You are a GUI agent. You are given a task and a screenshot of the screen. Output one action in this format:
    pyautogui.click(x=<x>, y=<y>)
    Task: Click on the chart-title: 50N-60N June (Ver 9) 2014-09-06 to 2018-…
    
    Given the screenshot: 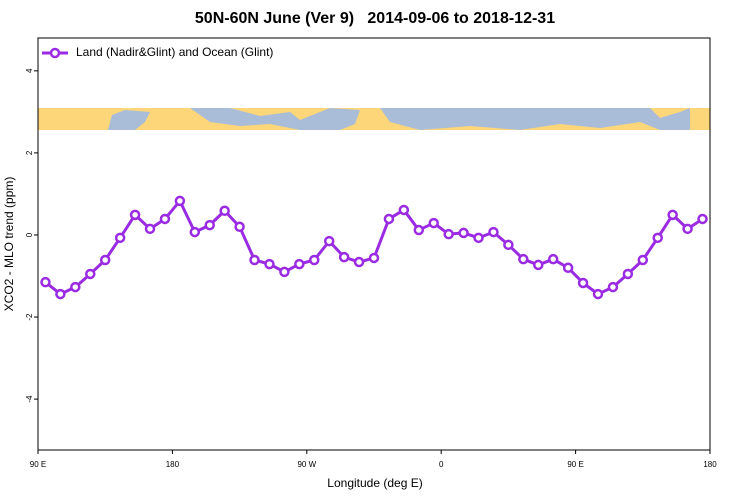 What is the action you would take?
    pyautogui.click(x=375, y=18)
    